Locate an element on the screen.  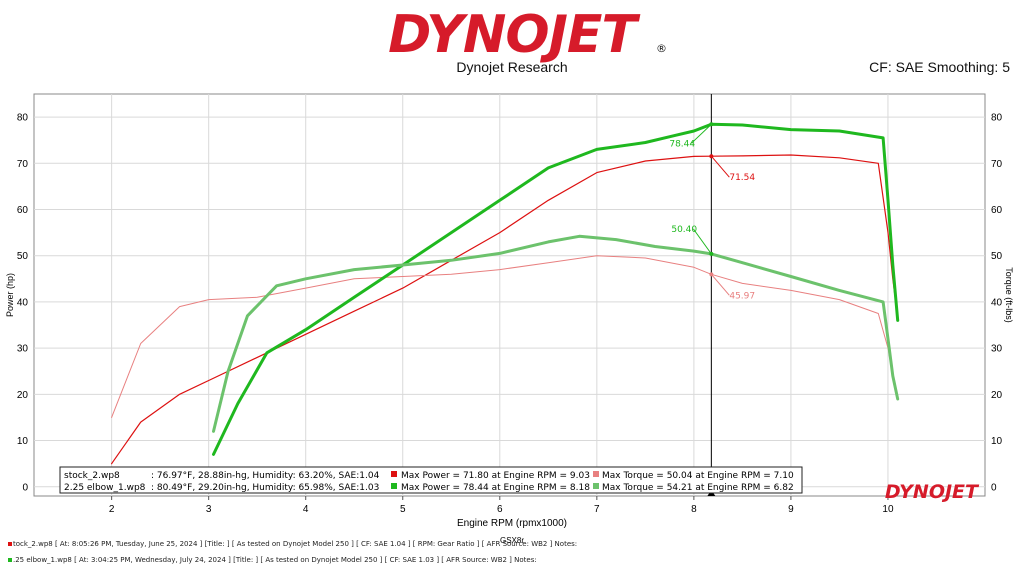
y-axis-label-left: Power (hp) is located at coordinates (10, 295).